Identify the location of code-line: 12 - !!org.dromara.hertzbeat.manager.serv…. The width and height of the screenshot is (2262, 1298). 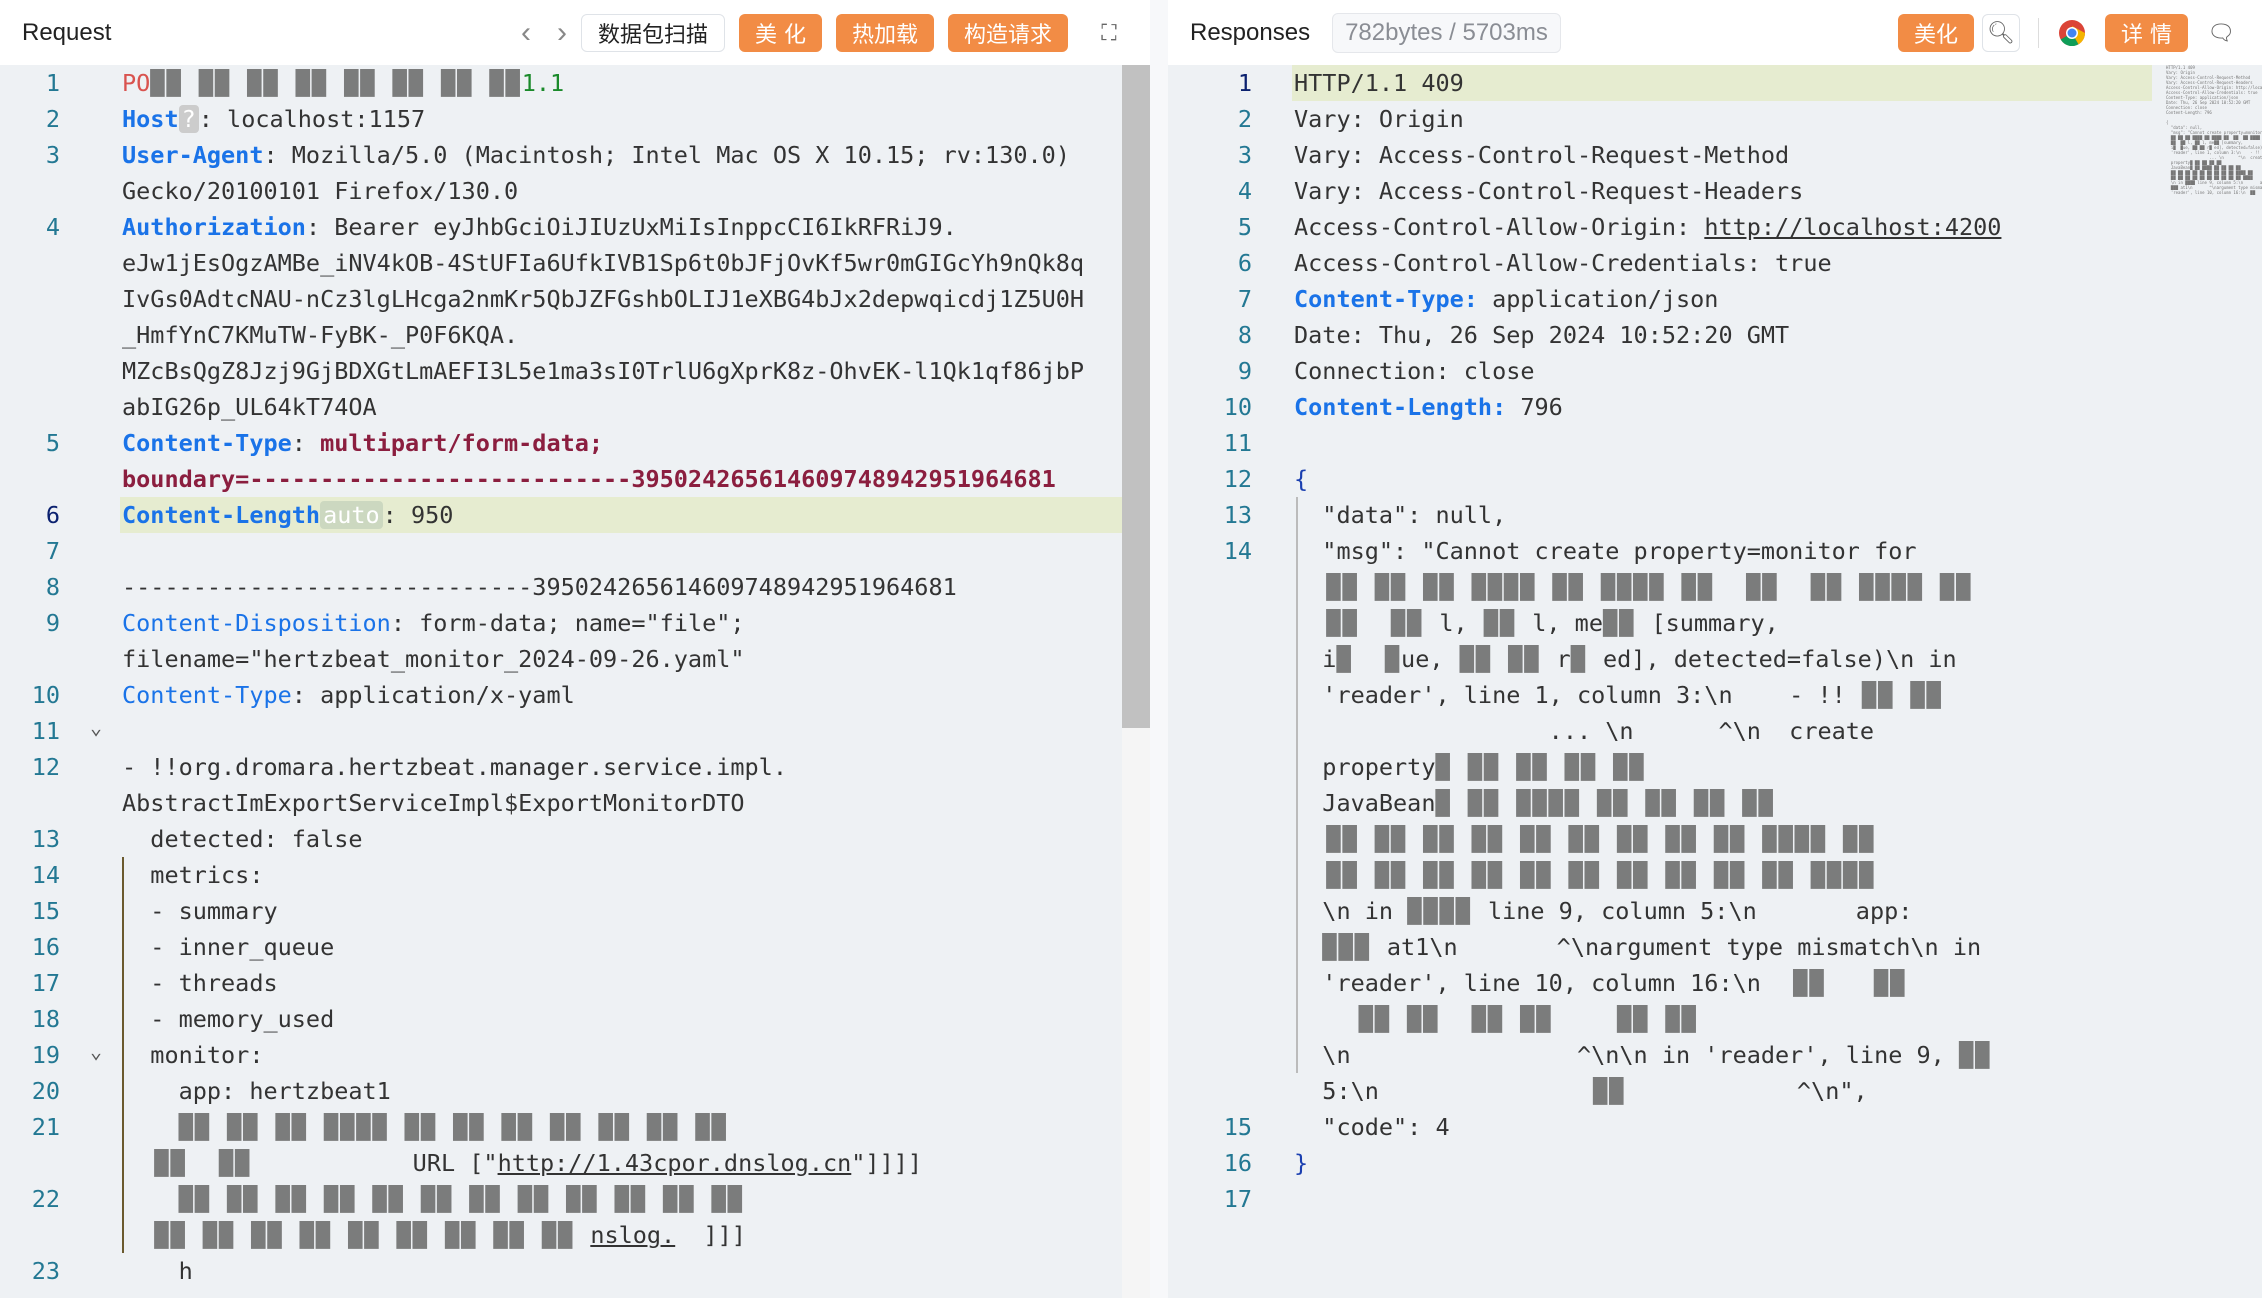
(575, 767).